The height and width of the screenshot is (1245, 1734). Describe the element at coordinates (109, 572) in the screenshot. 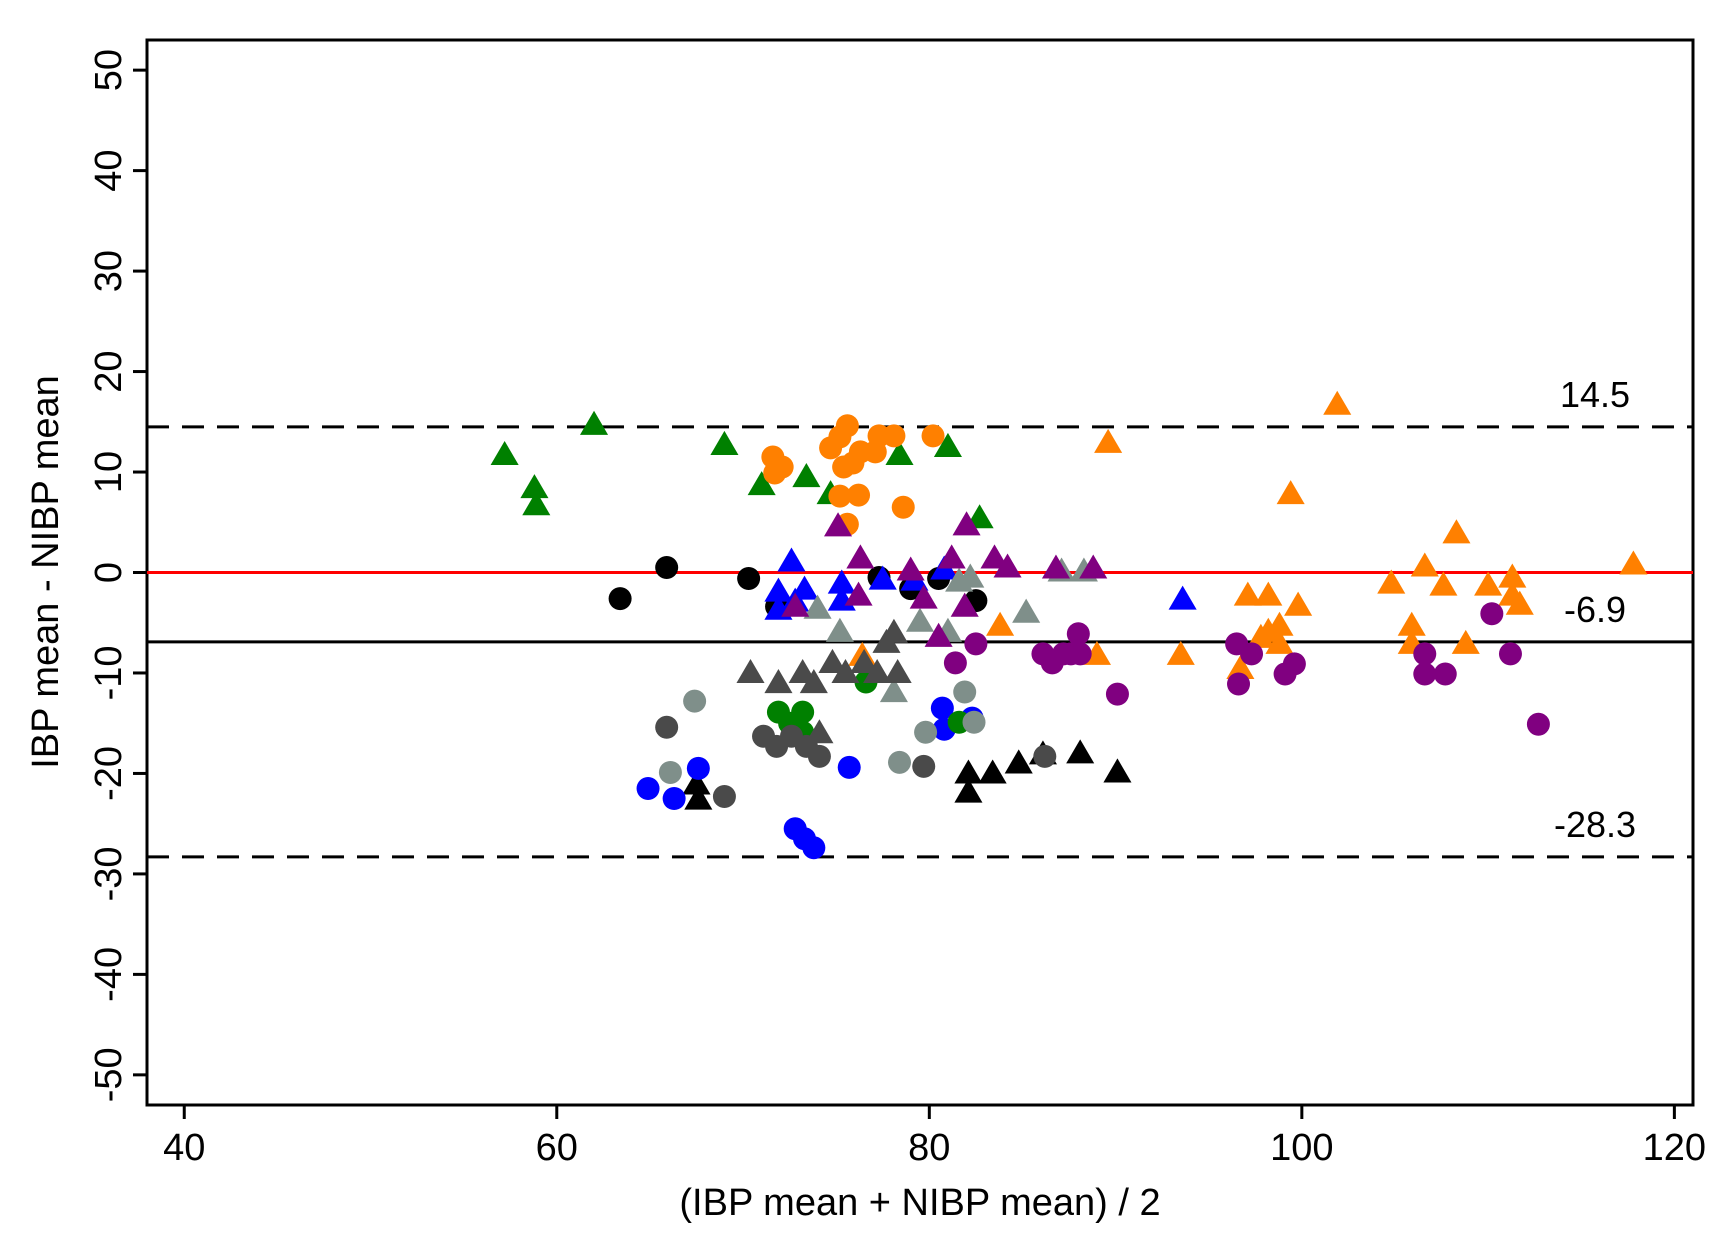

I see `y-tick-label: 0` at that location.